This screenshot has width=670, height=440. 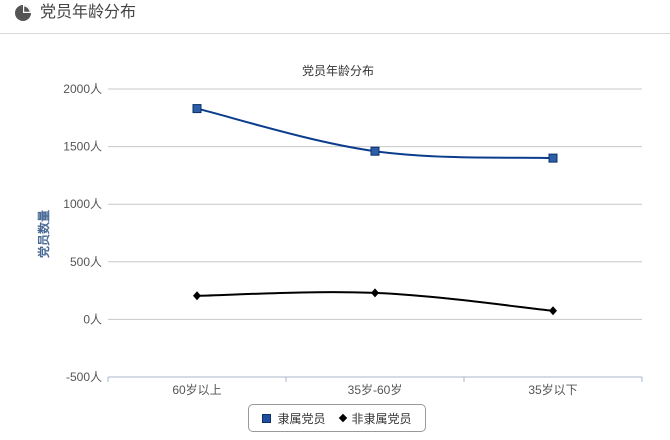 What do you see at coordinates (43, 234) in the screenshot?
I see `y-axis-label: 党员数量` at bounding box center [43, 234].